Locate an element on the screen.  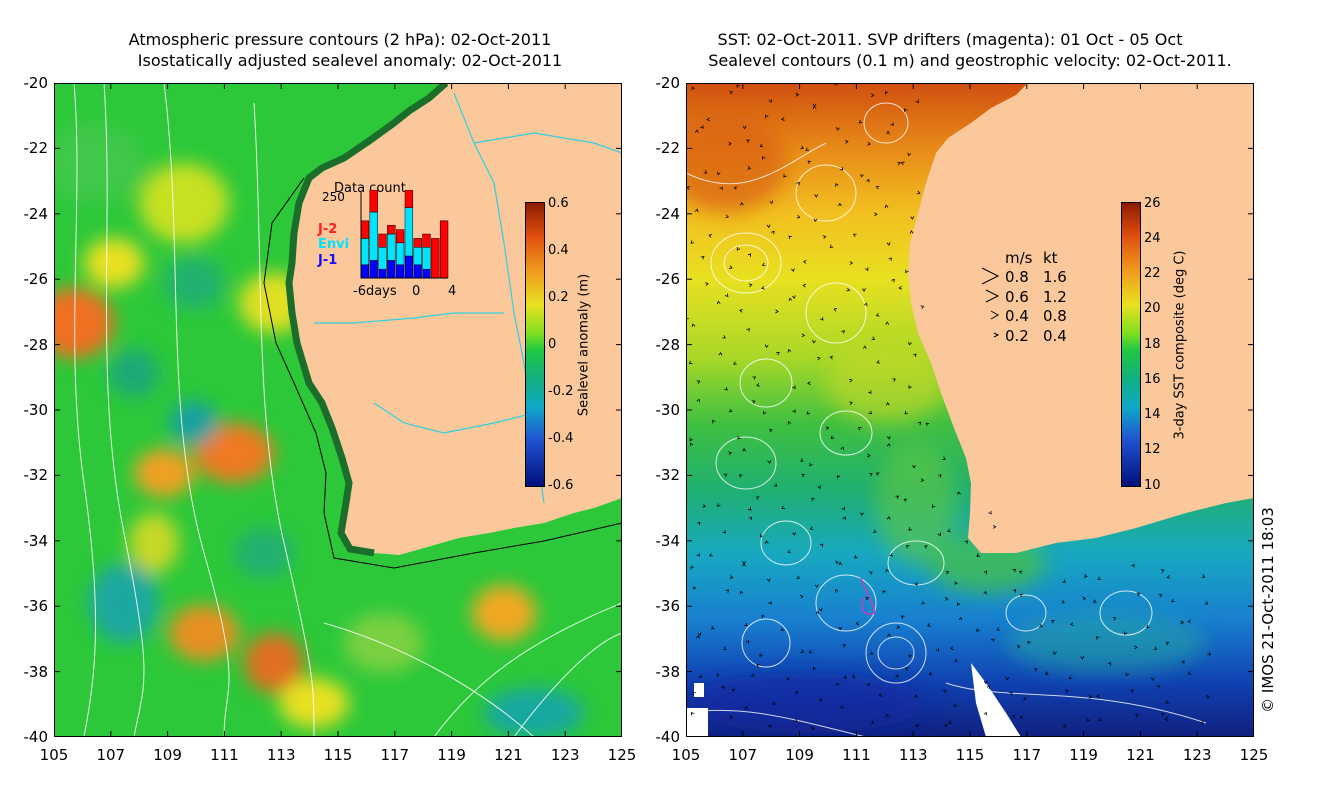
right-x-tick-label: 111 is located at coordinates (856, 755).